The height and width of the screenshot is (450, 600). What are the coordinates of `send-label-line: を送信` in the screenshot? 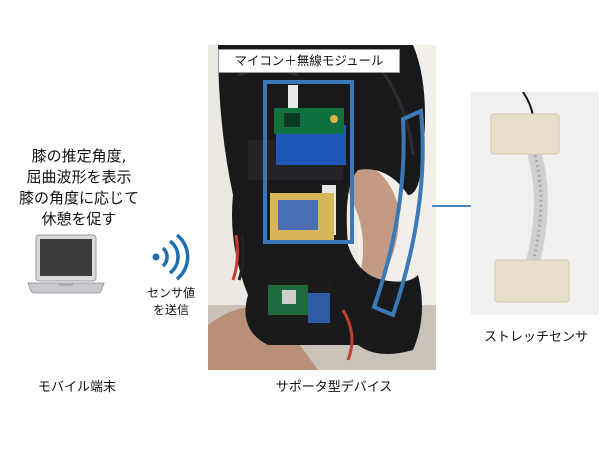 It's located at (170, 310).